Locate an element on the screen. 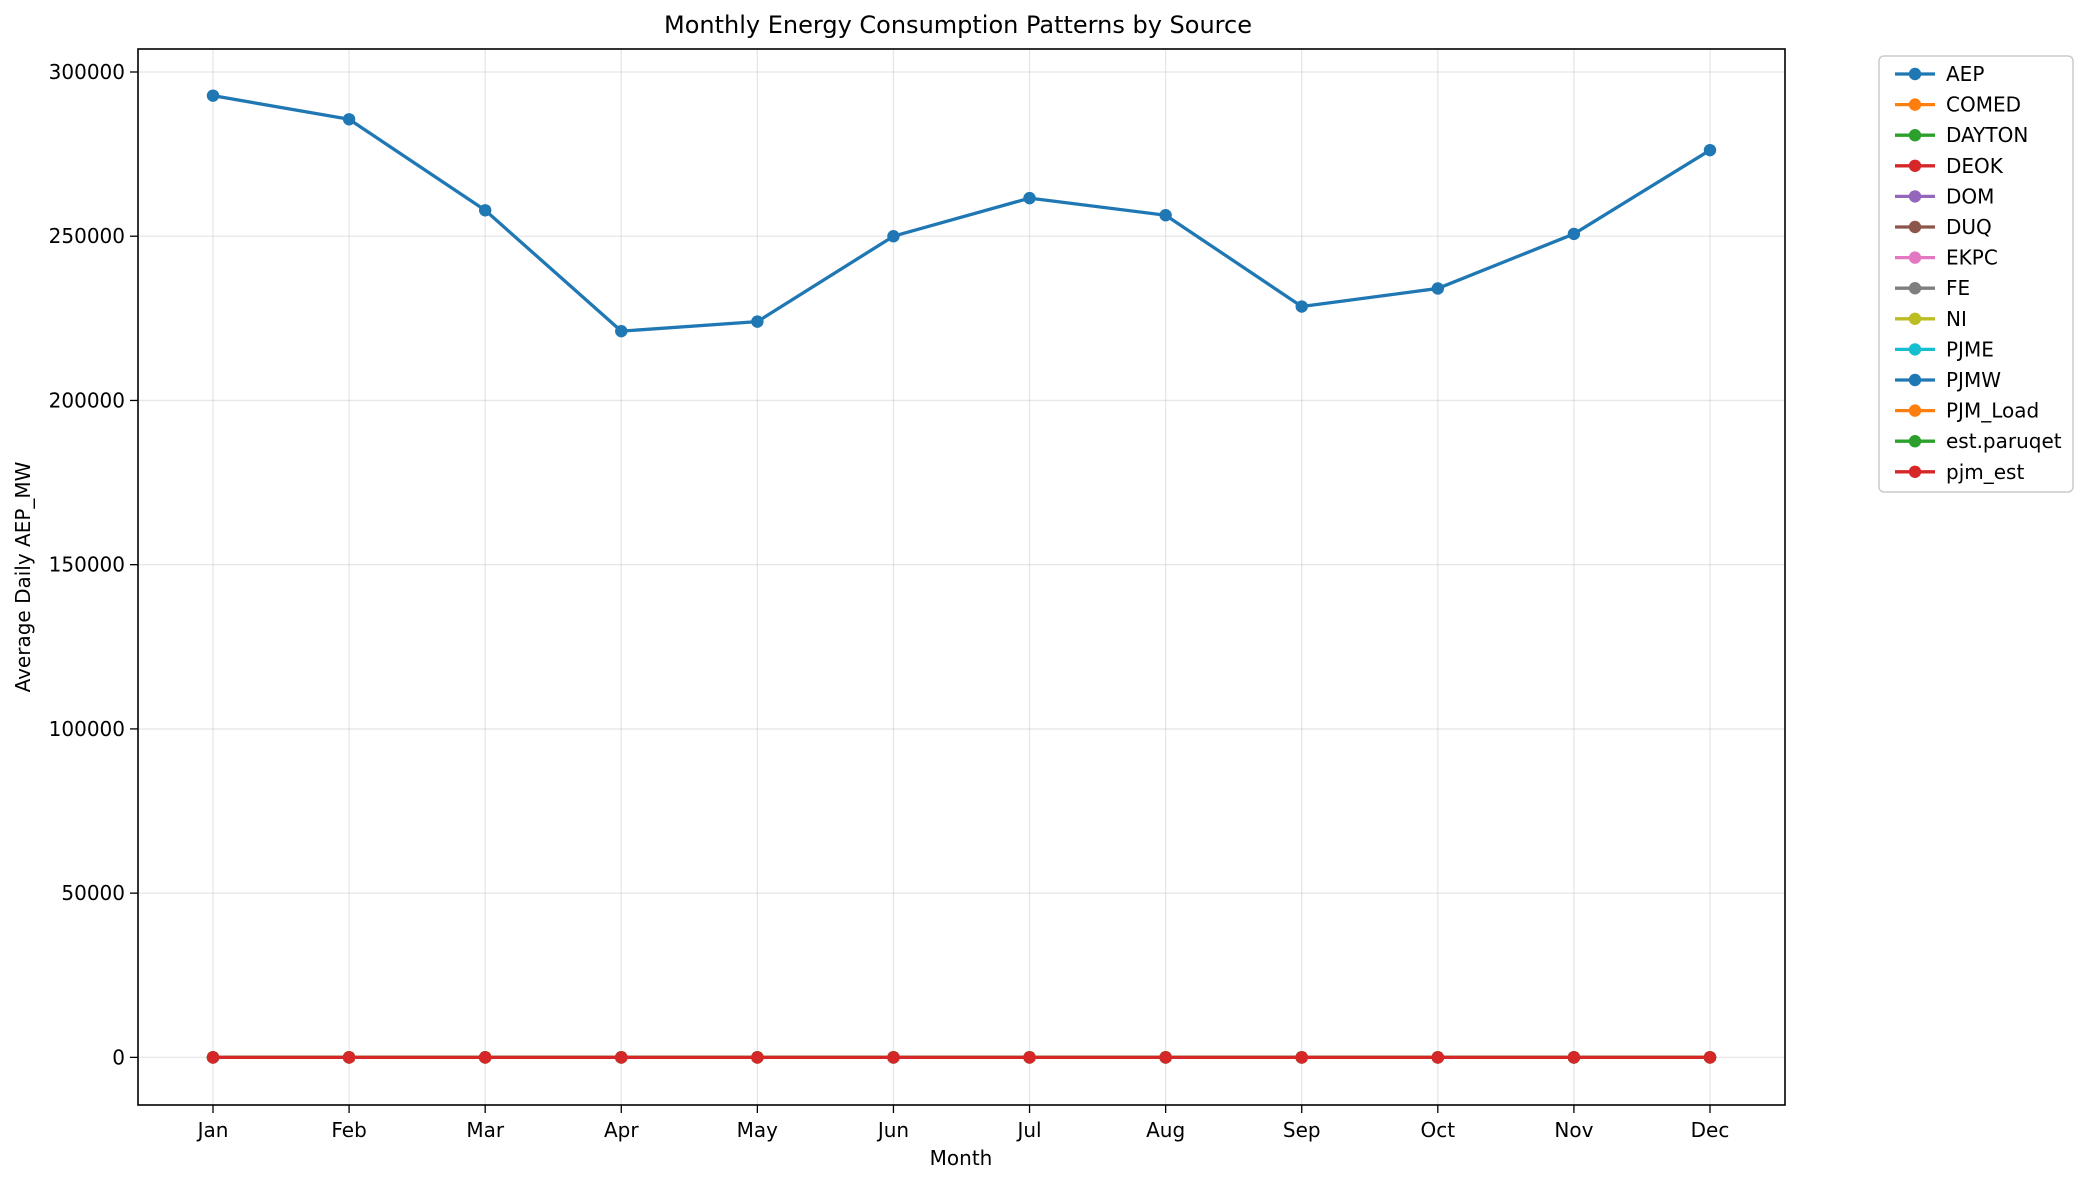 This screenshot has height=1181, width=2086. x-tick-label: Feb is located at coordinates (348, 1130).